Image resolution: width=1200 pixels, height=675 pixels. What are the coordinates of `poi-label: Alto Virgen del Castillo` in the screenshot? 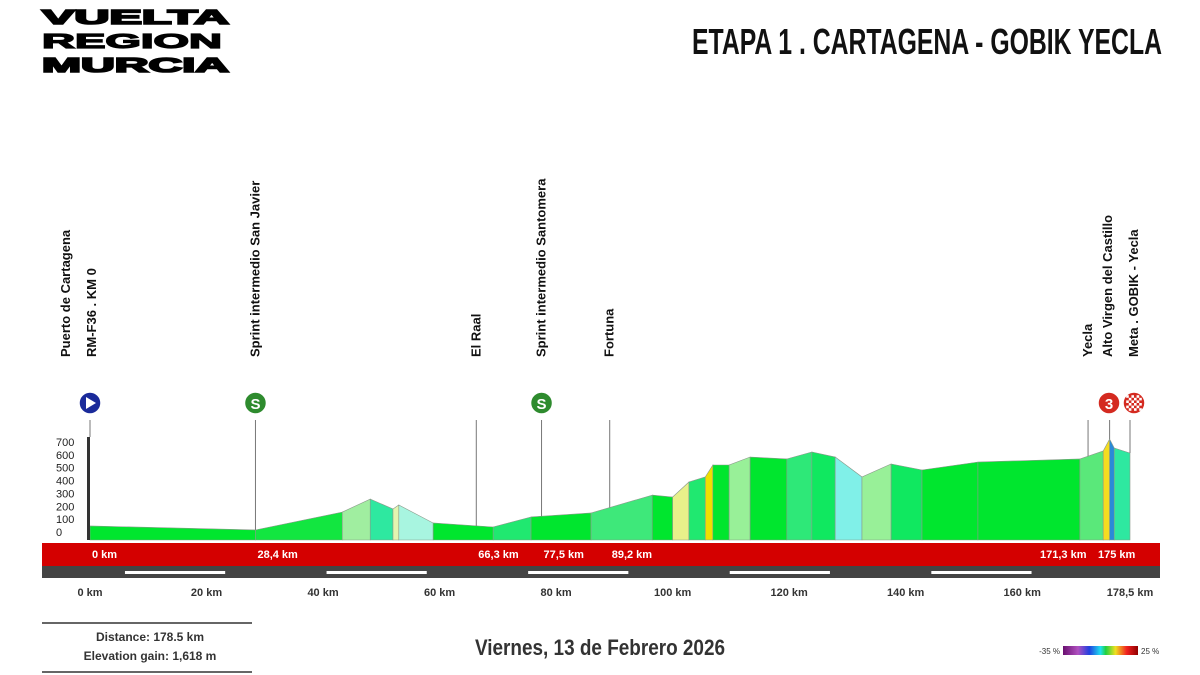 It's located at (1107, 286).